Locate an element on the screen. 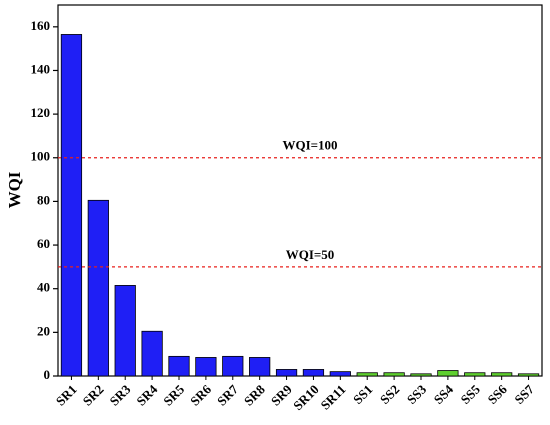 The width and height of the screenshot is (550, 425). x-tick-label: SS3 is located at coordinates (417, 394).